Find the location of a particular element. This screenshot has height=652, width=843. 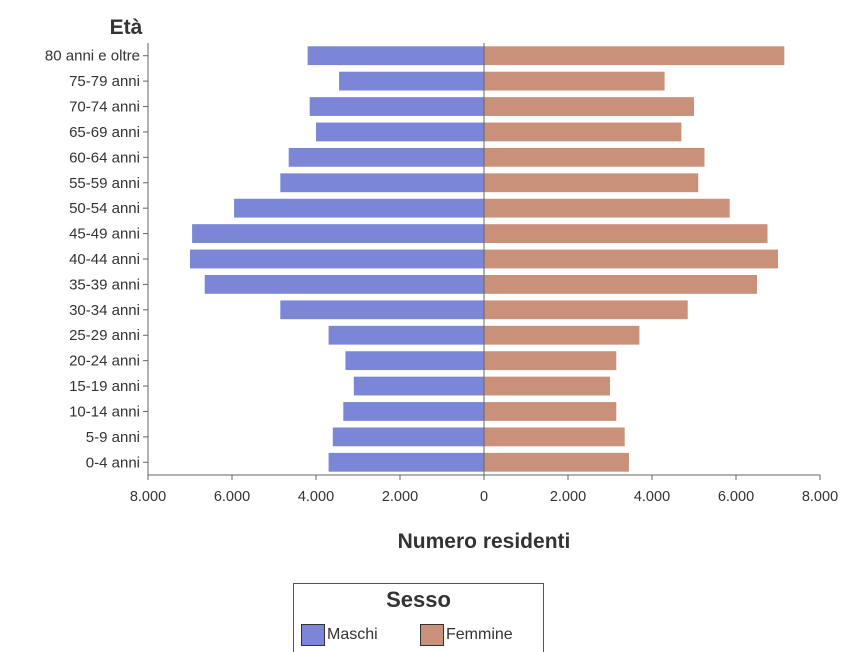

bar-femmine-0-4-anni is located at coordinates (556, 462).